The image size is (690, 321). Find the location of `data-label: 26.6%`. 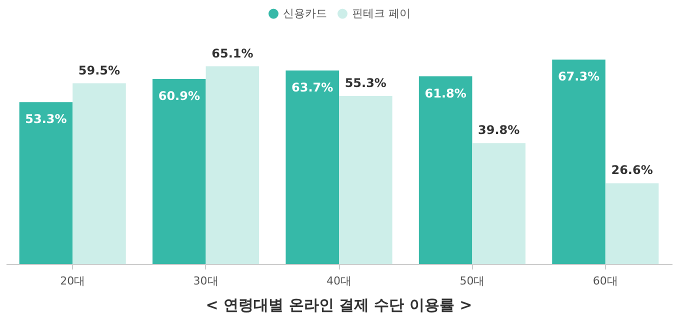

data-label: 26.6% is located at coordinates (632, 170).